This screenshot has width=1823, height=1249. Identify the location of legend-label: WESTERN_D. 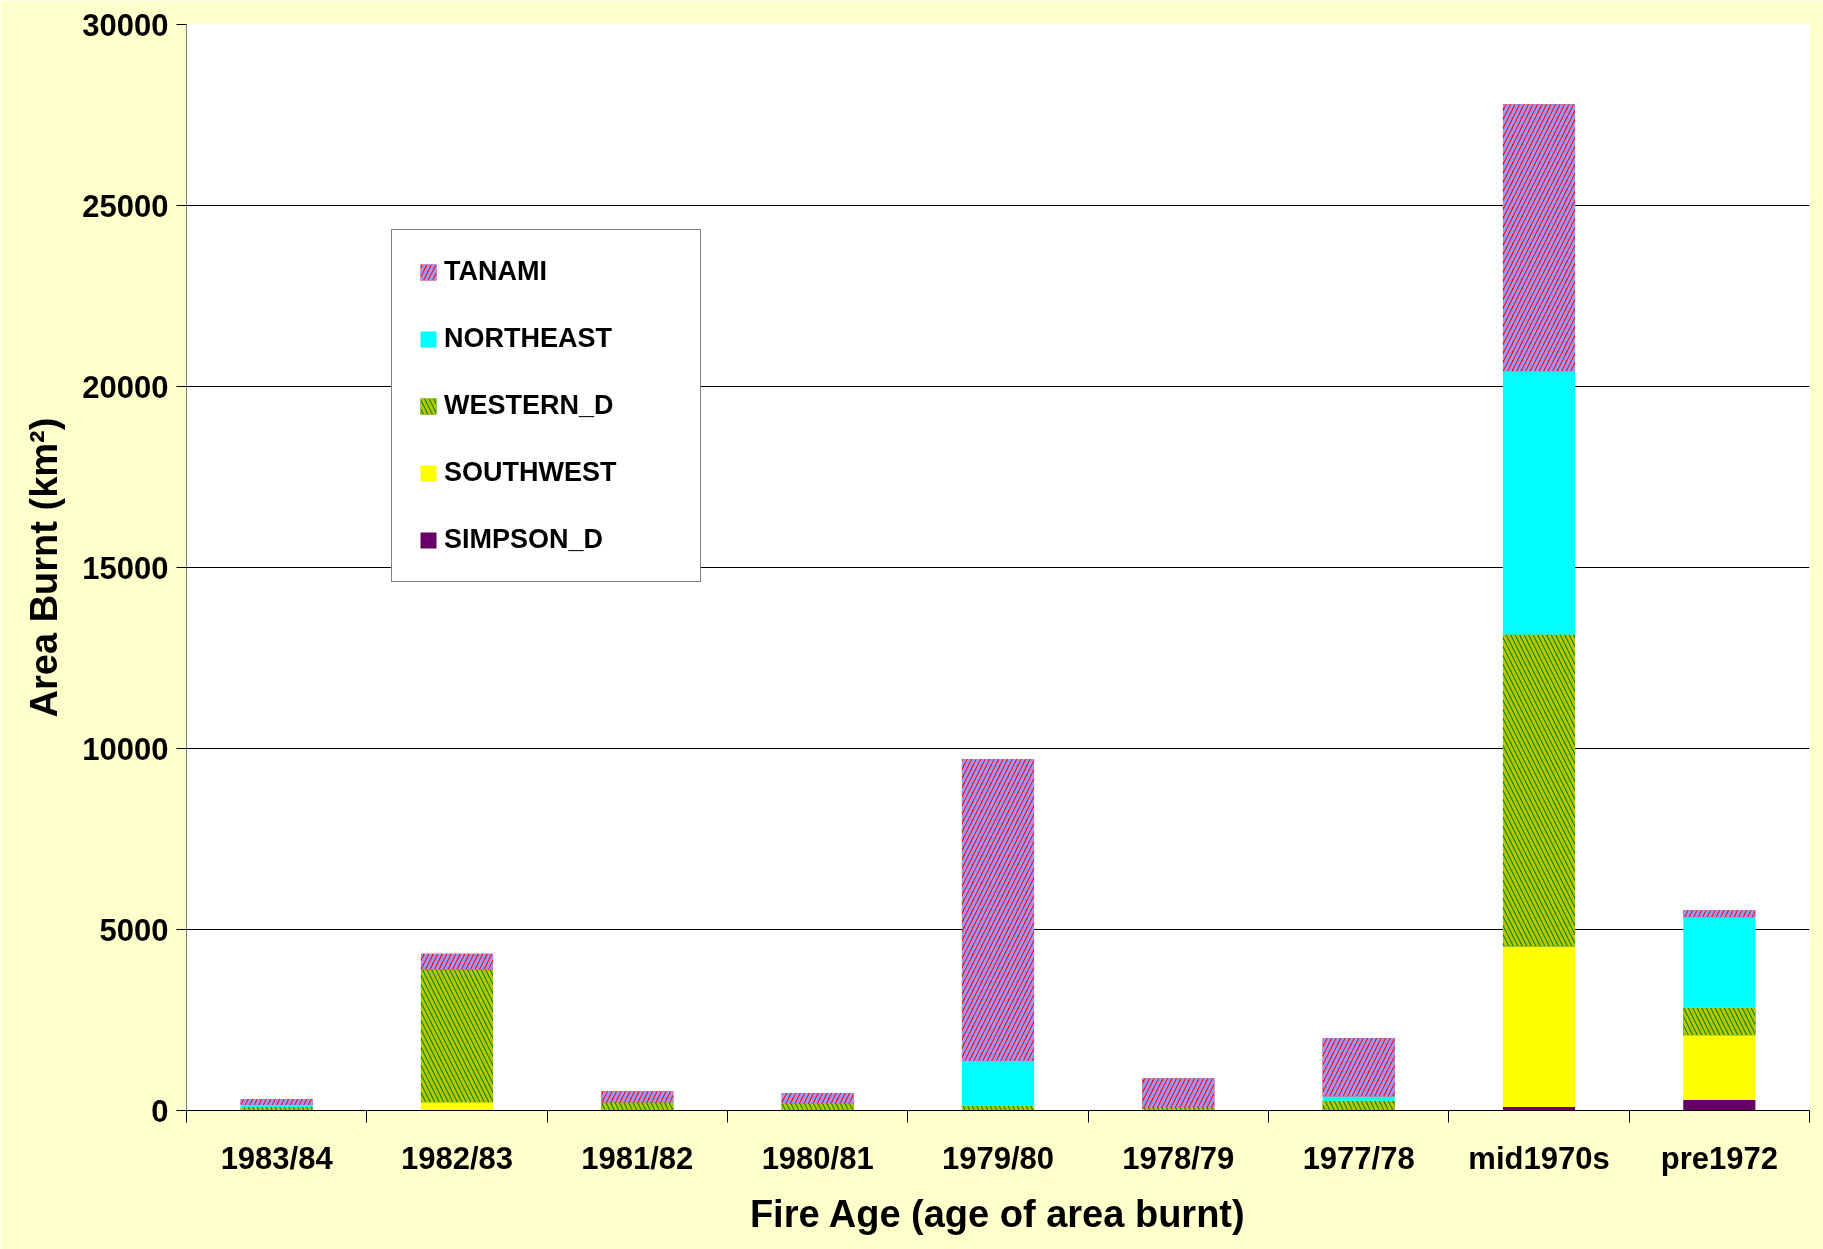
(529, 405).